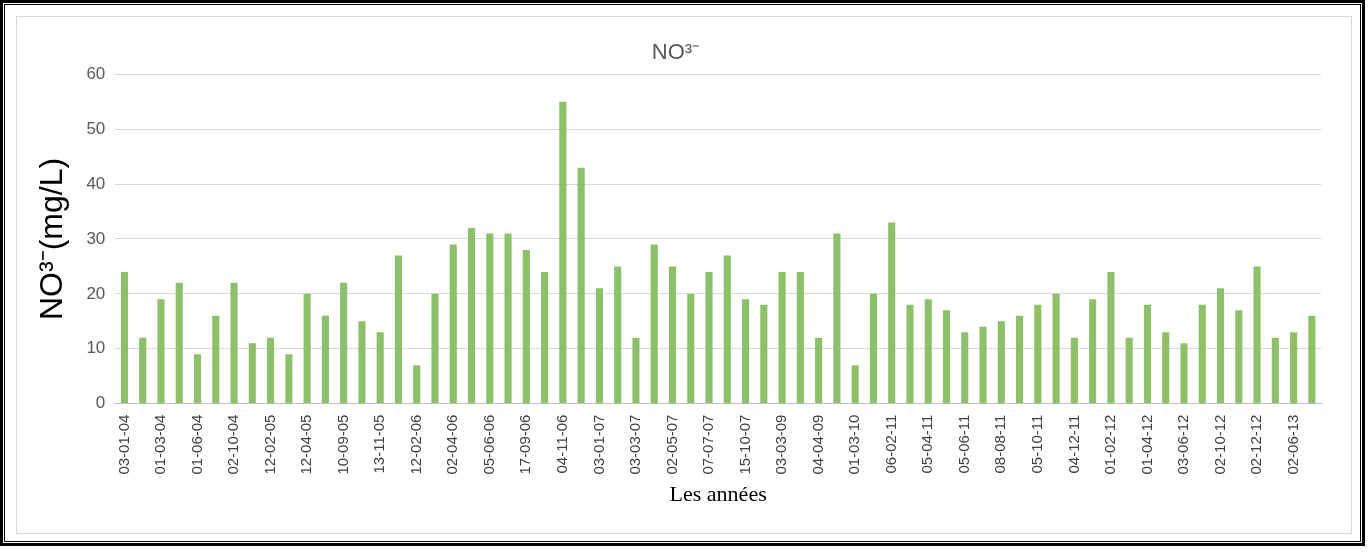  Describe the element at coordinates (671, 444) in the screenshot. I see `x-tick-label: 02-05-07` at that location.